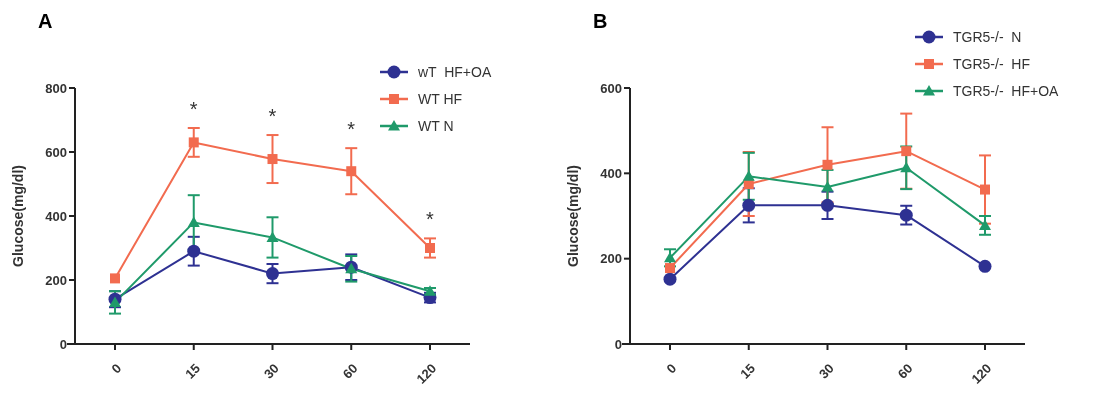 The height and width of the screenshot is (395, 1110). Describe the element at coordinates (600, 21) in the screenshot. I see `chart-title: B` at that location.